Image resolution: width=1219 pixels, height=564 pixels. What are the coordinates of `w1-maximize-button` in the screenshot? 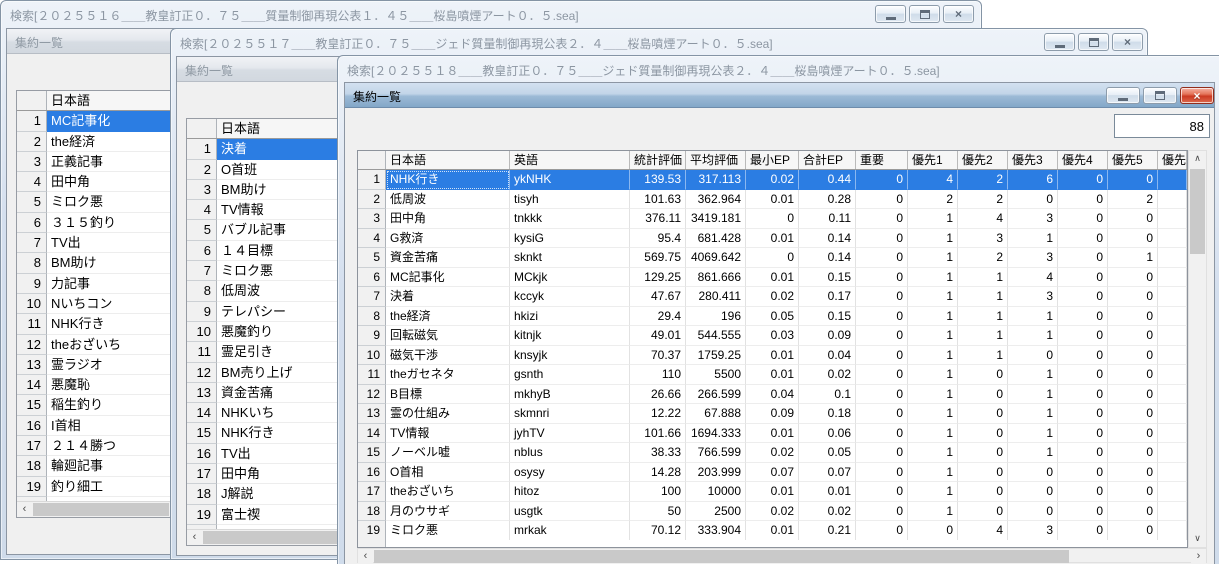 It's located at (924, 14).